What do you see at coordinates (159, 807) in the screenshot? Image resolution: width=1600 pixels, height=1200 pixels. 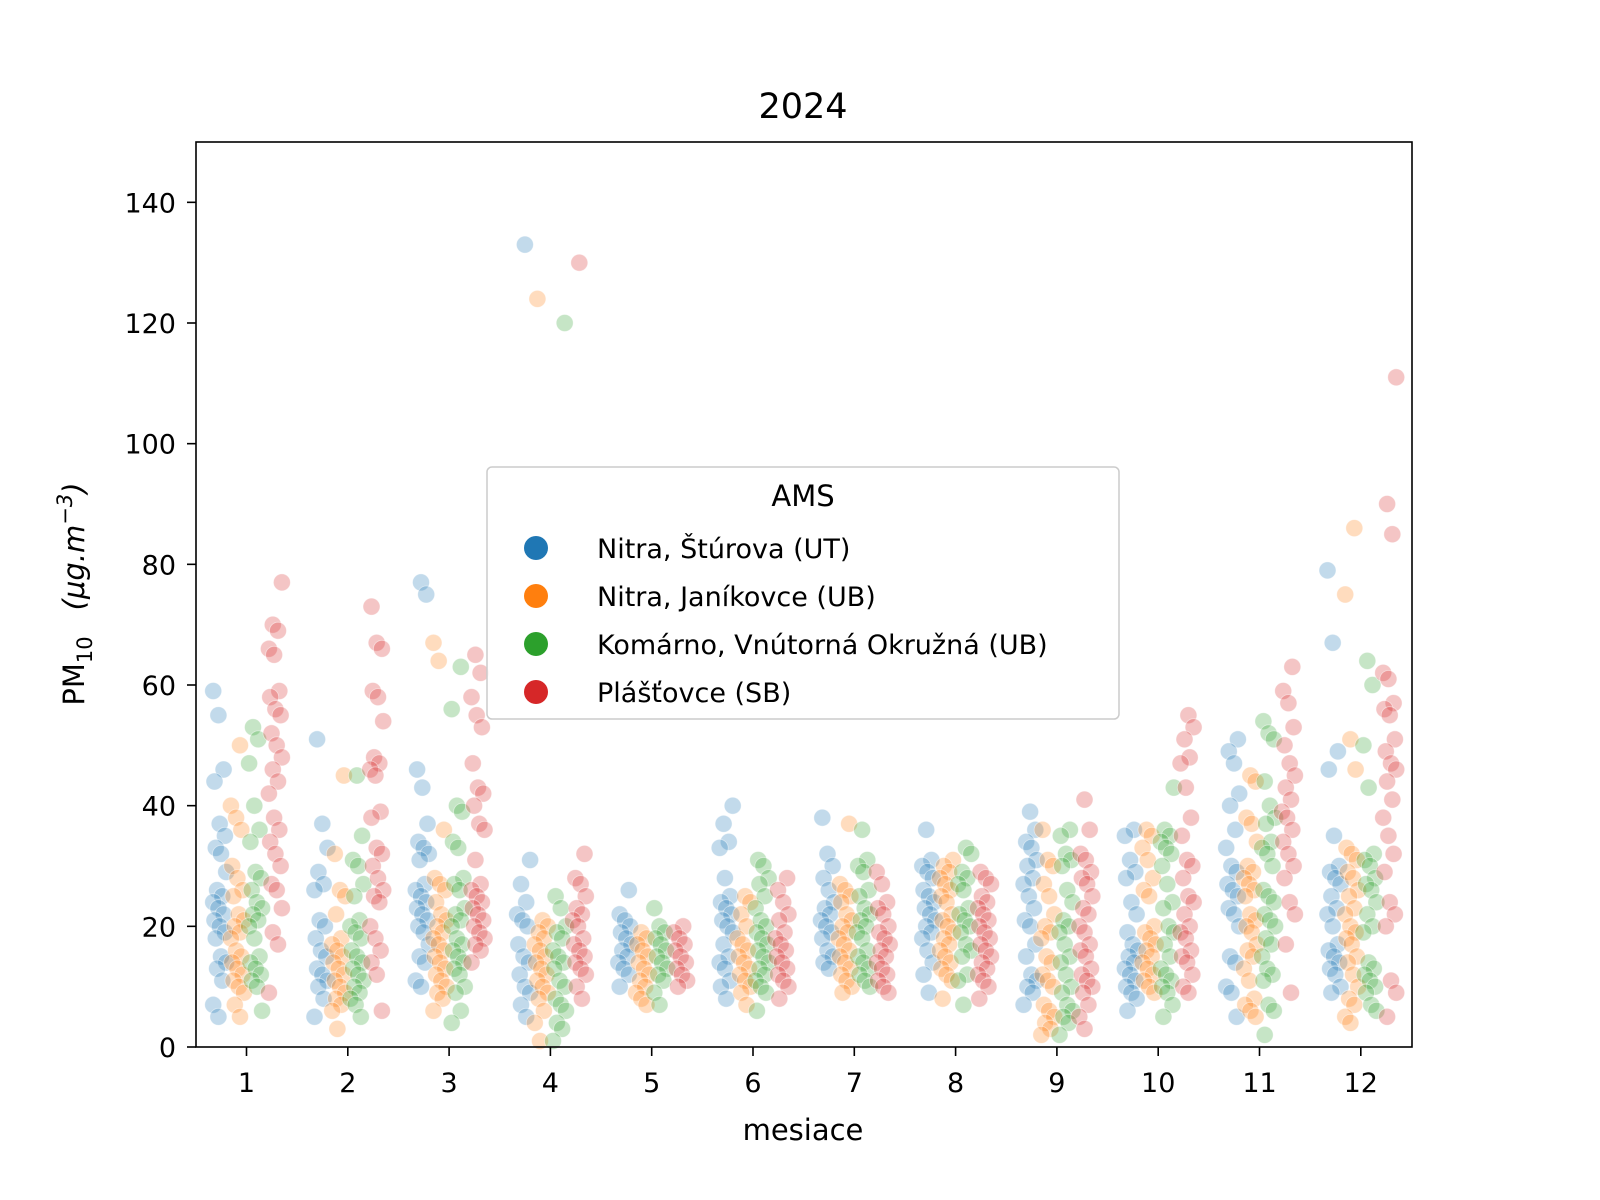 I see `y-tick-label: 40` at bounding box center [159, 807].